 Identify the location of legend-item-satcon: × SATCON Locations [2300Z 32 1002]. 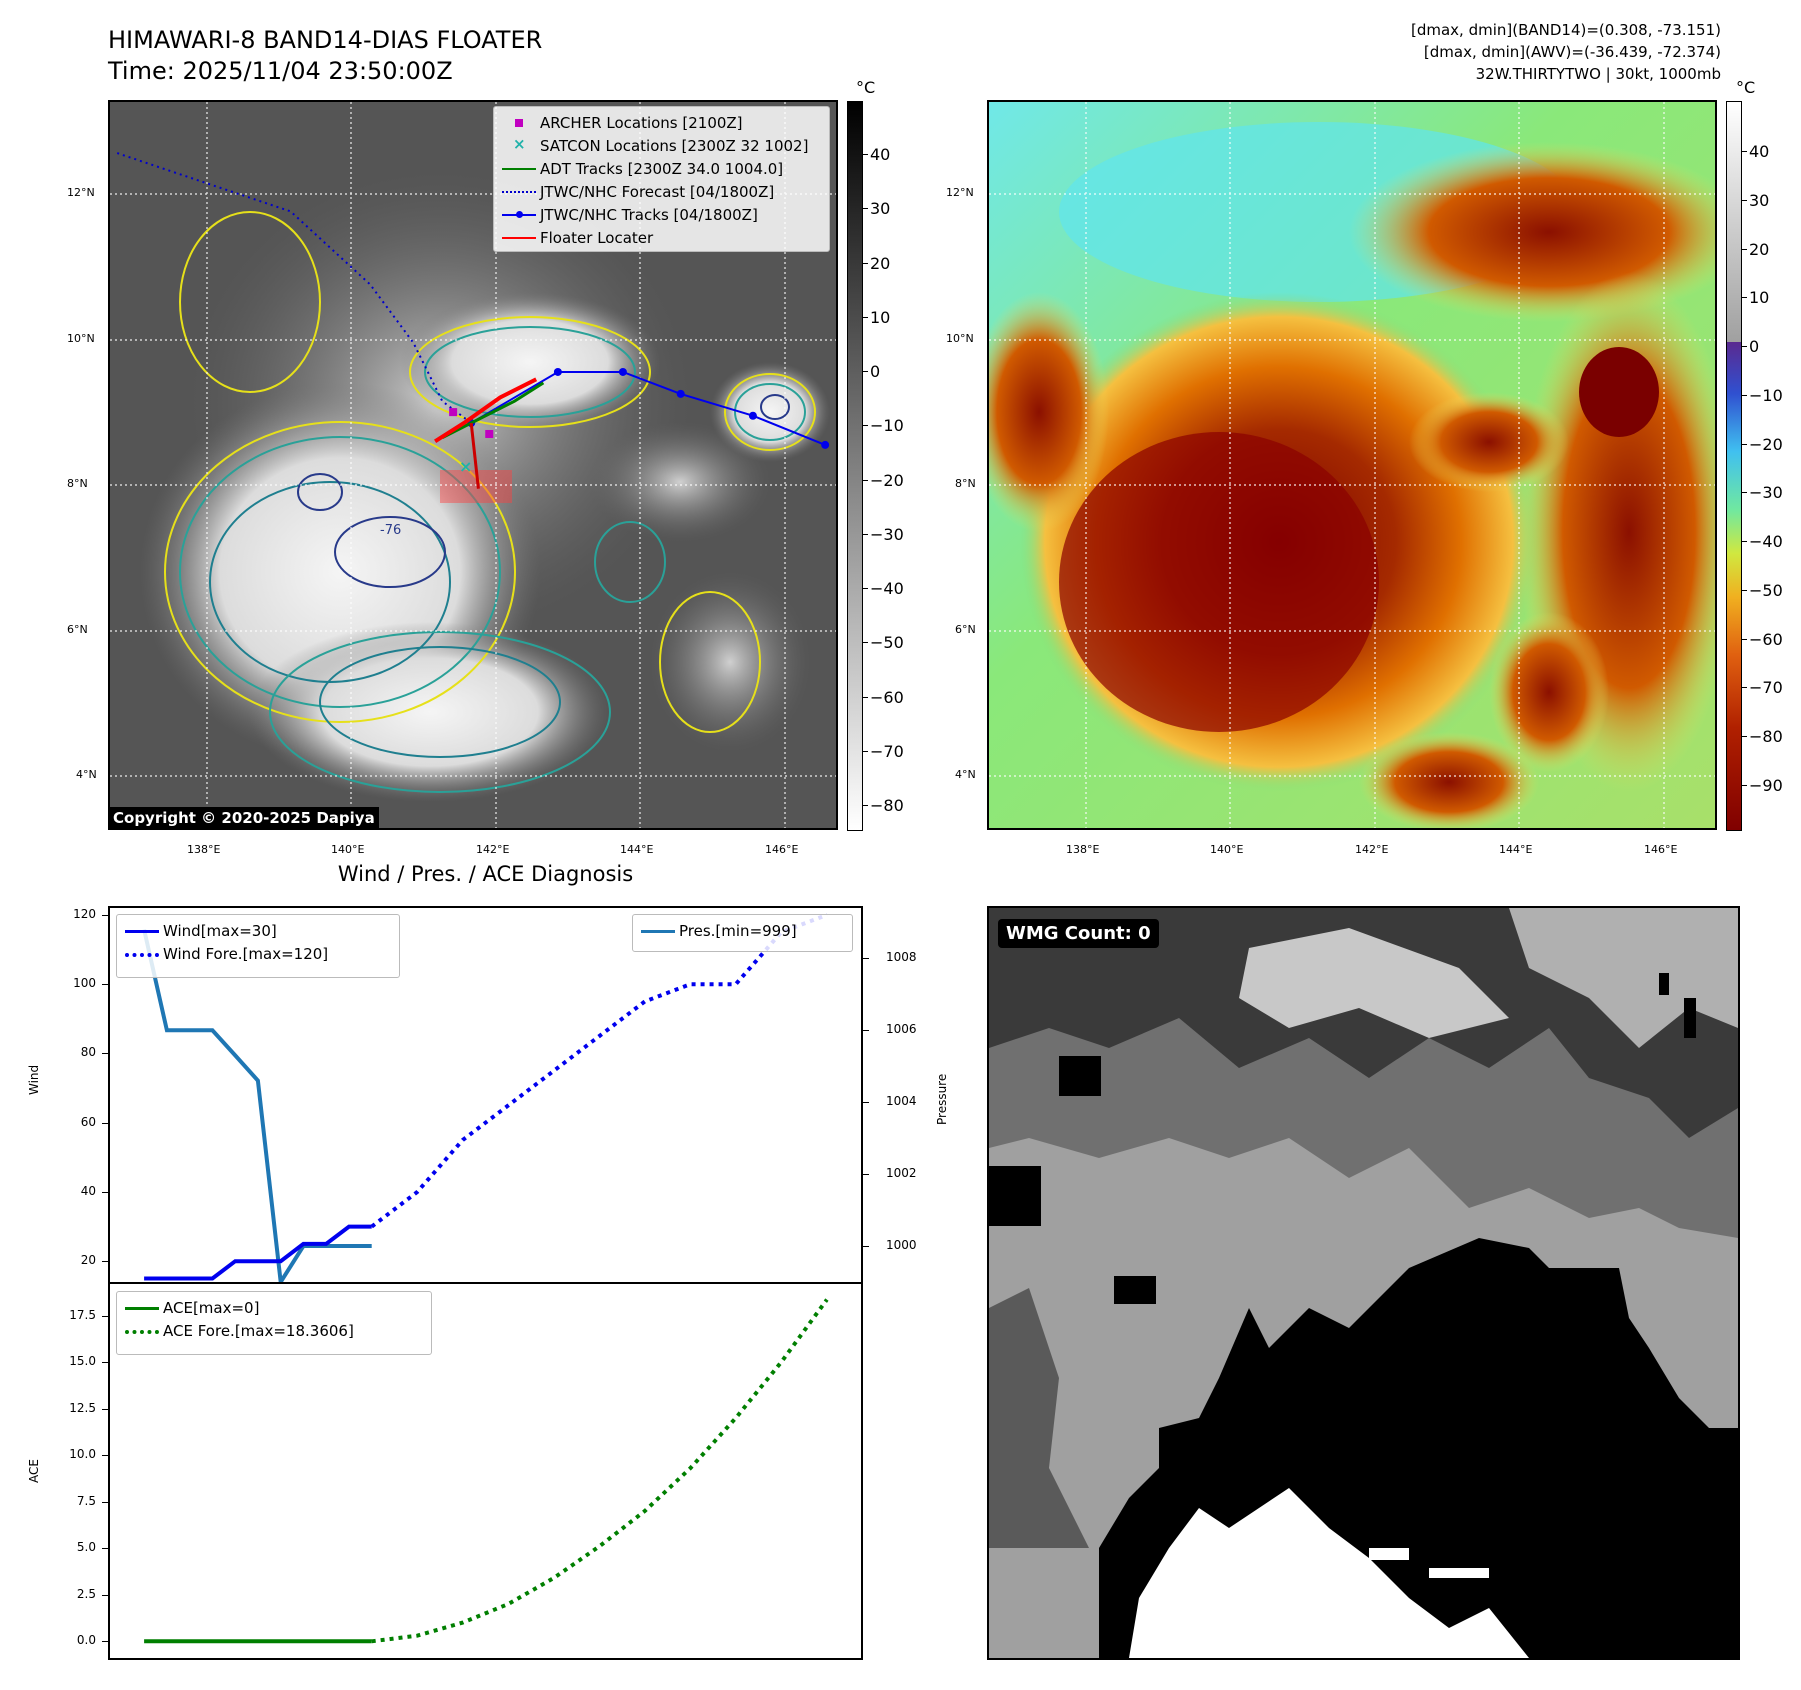
(661, 145).